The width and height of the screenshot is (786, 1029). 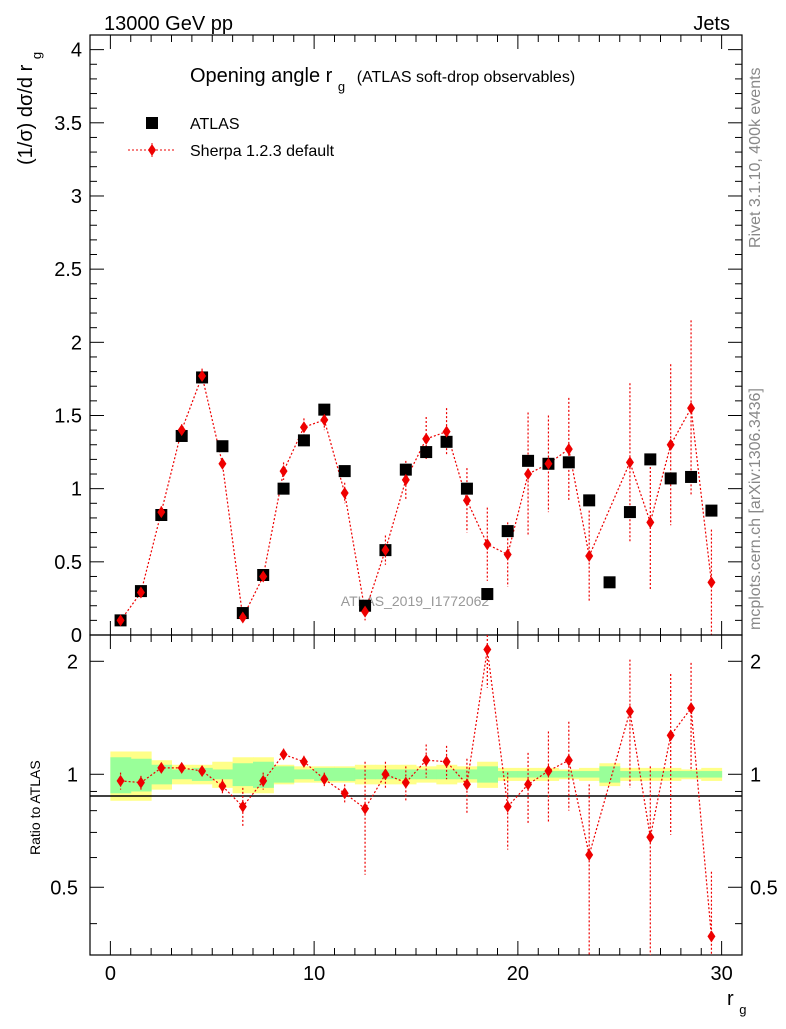 What do you see at coordinates (26, 114) in the screenshot?
I see `top-ylabel-main: (1/σ) dσ/d r` at bounding box center [26, 114].